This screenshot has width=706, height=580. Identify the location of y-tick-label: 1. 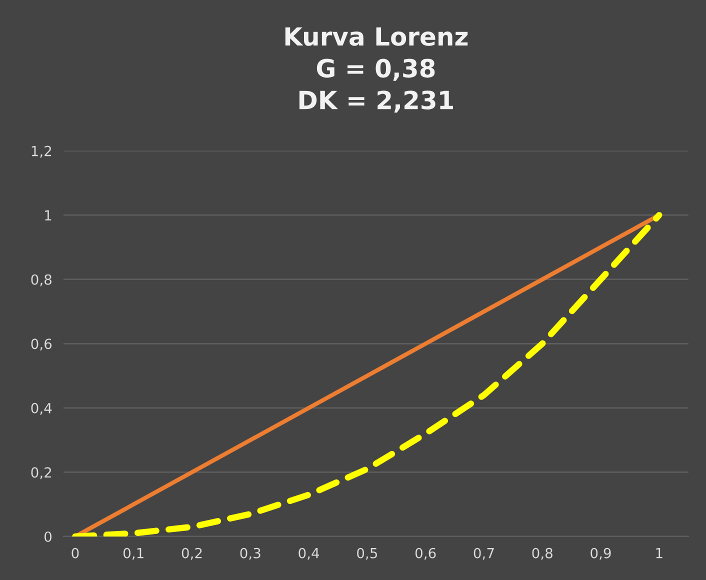
(48, 215).